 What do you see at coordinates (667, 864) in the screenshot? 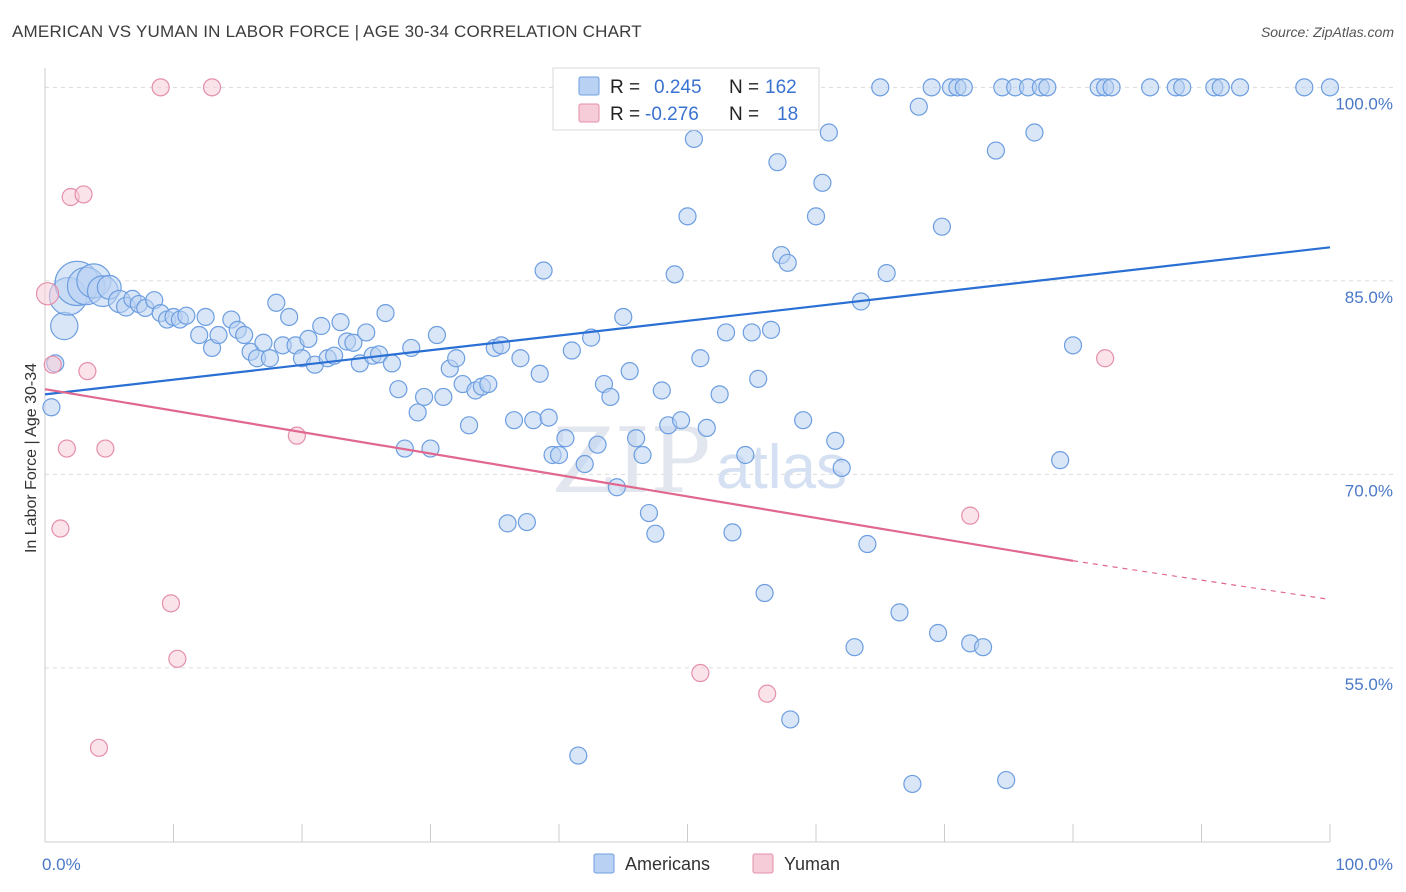
I see `americans-legend-label: Americans` at bounding box center [667, 864].